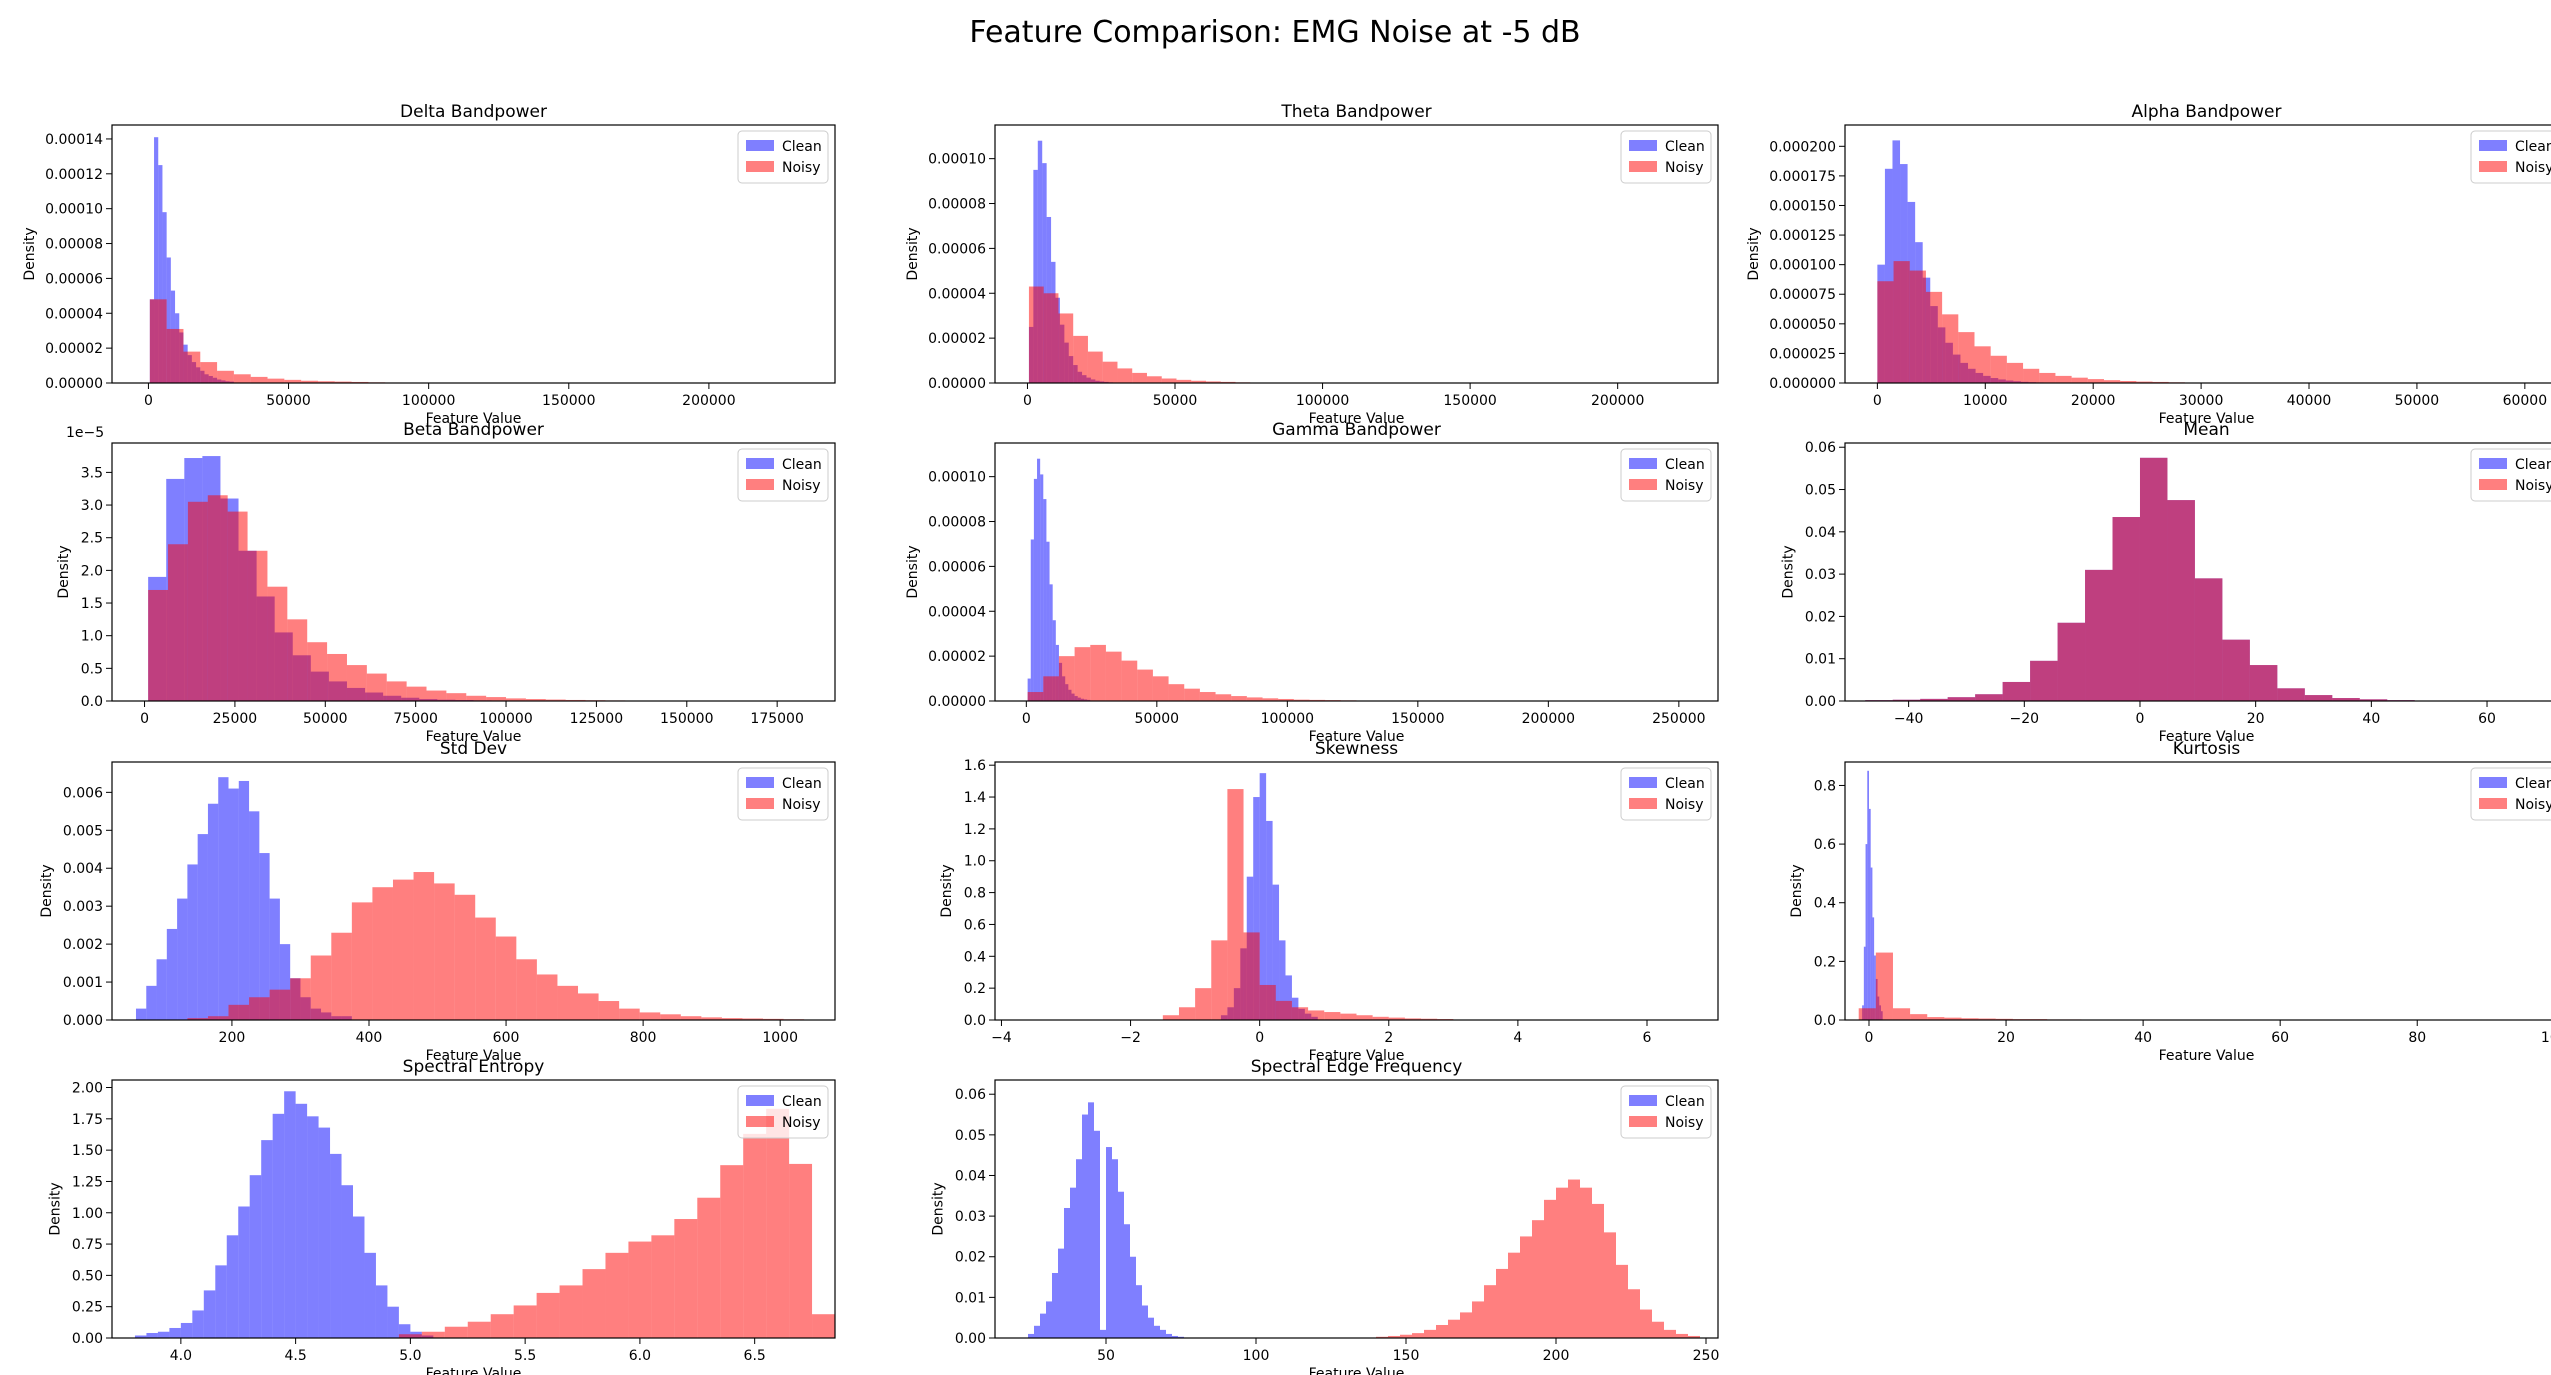 The image size is (2551, 1375). Describe the element at coordinates (1001, 1038) in the screenshot. I see `x-tick-label: −4` at that location.